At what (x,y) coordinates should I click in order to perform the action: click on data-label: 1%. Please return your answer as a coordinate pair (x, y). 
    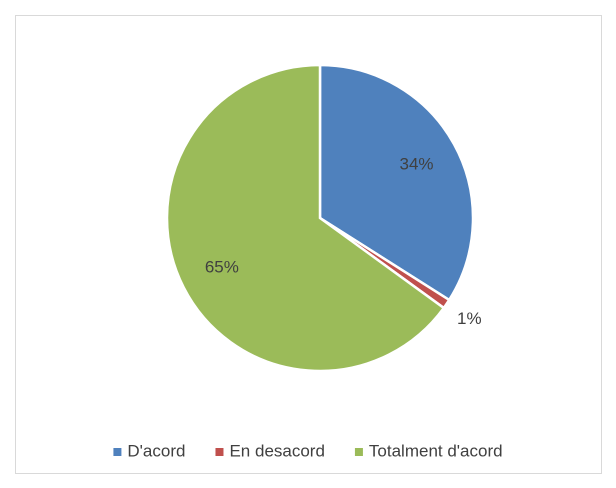
    Looking at the image, I should click on (469, 318).